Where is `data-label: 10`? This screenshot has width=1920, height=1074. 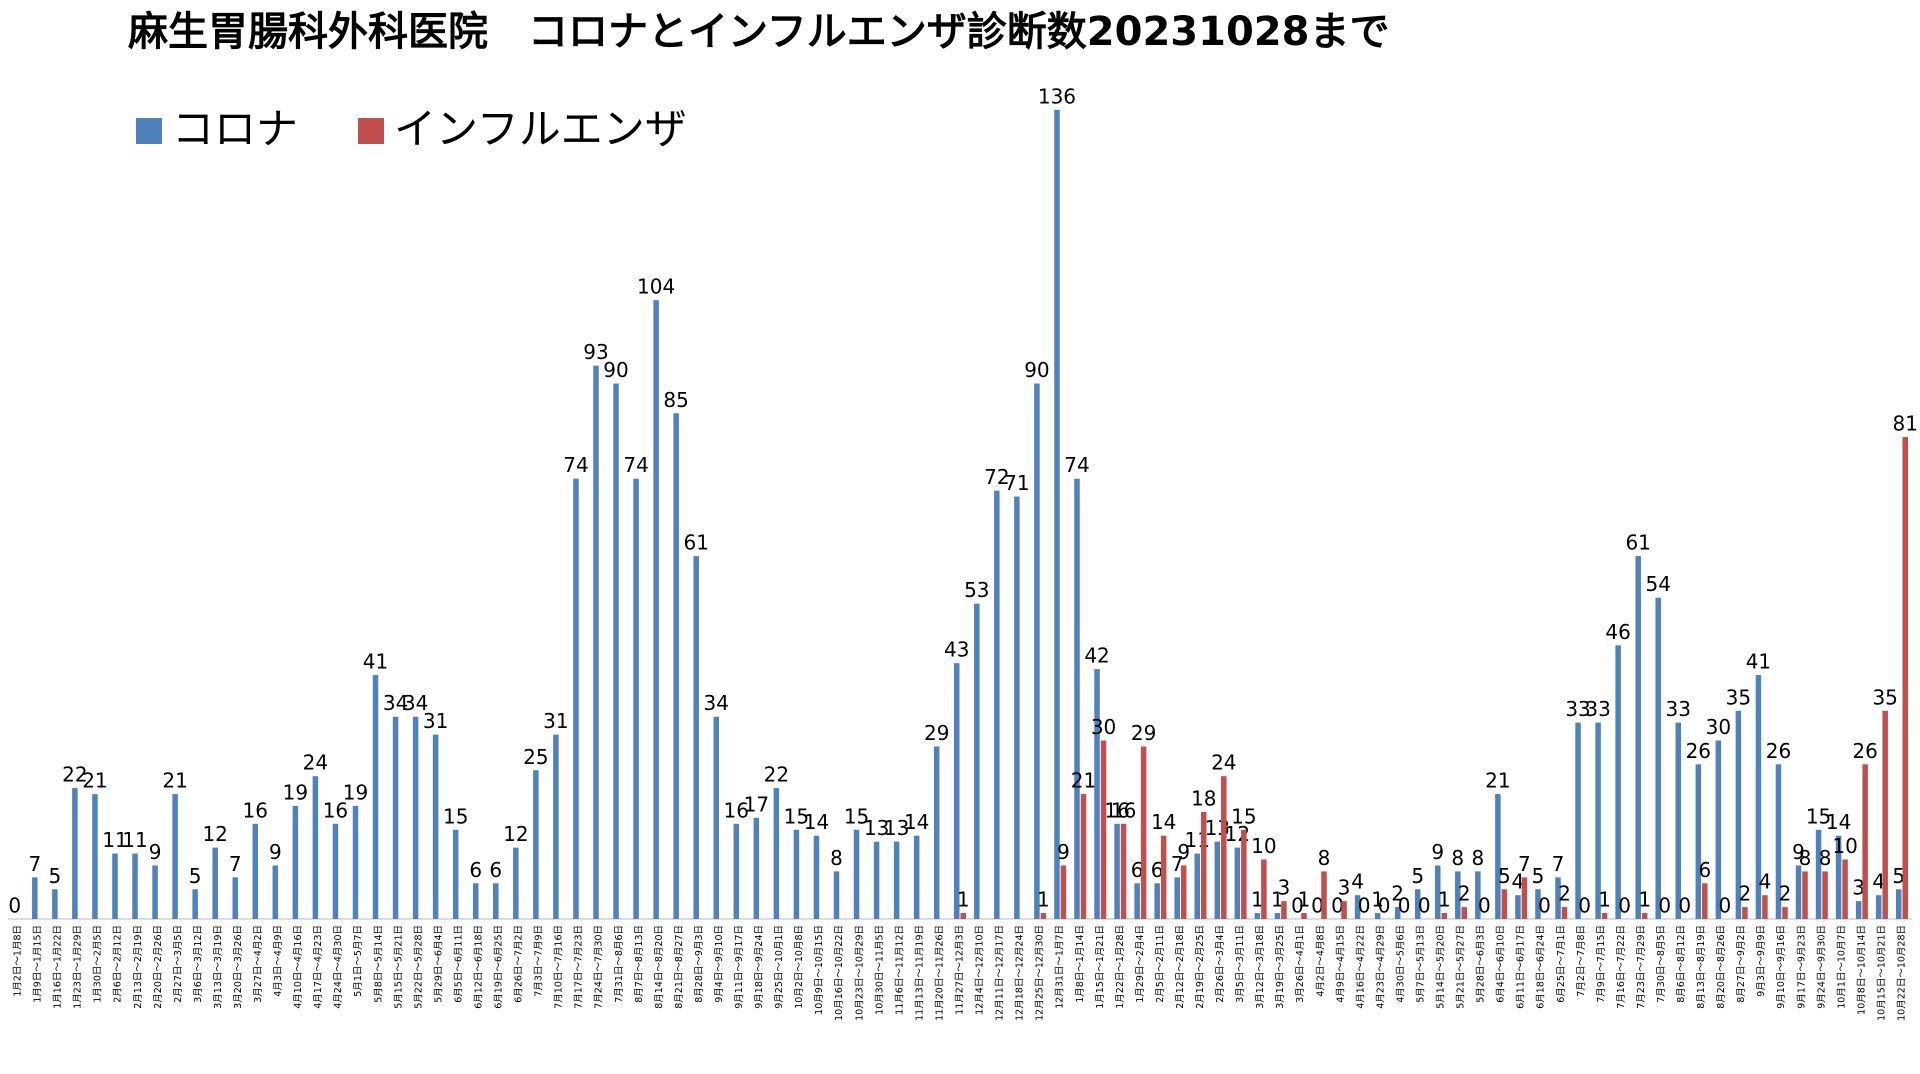
data-label: 10 is located at coordinates (1263, 846).